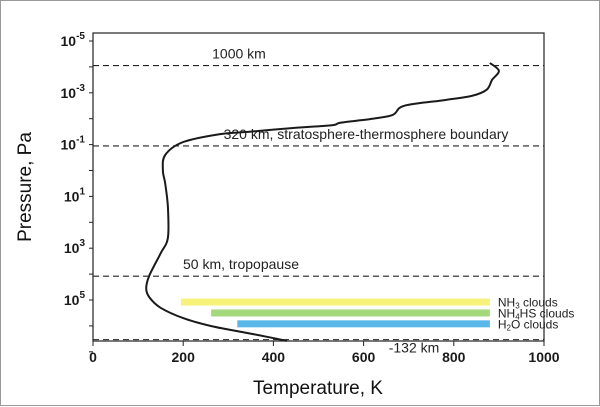  Describe the element at coordinates (241, 264) in the screenshot. I see `reference-label: 50 km, tropopause` at that location.